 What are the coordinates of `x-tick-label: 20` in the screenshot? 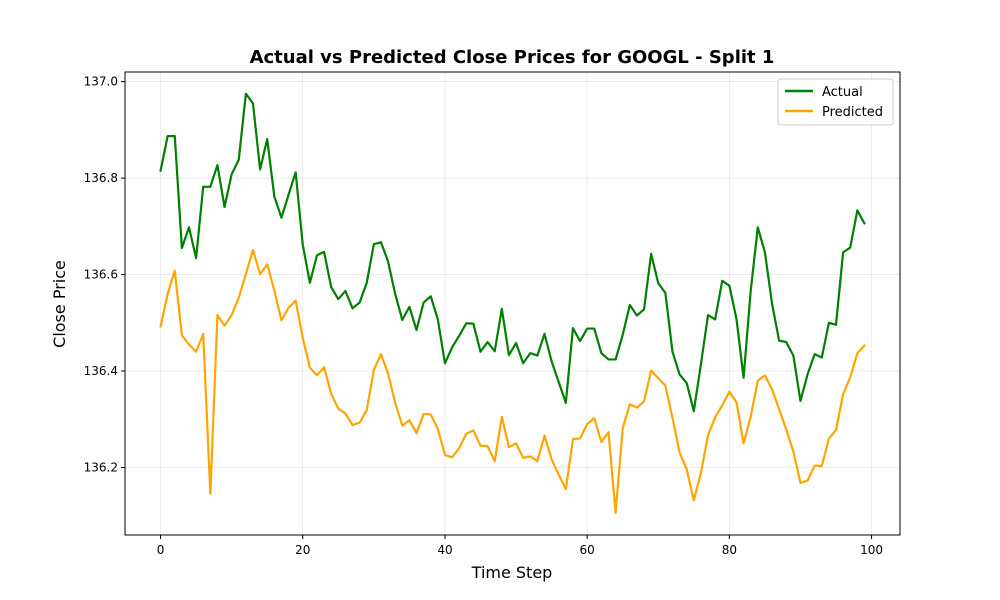 It's located at (302, 550).